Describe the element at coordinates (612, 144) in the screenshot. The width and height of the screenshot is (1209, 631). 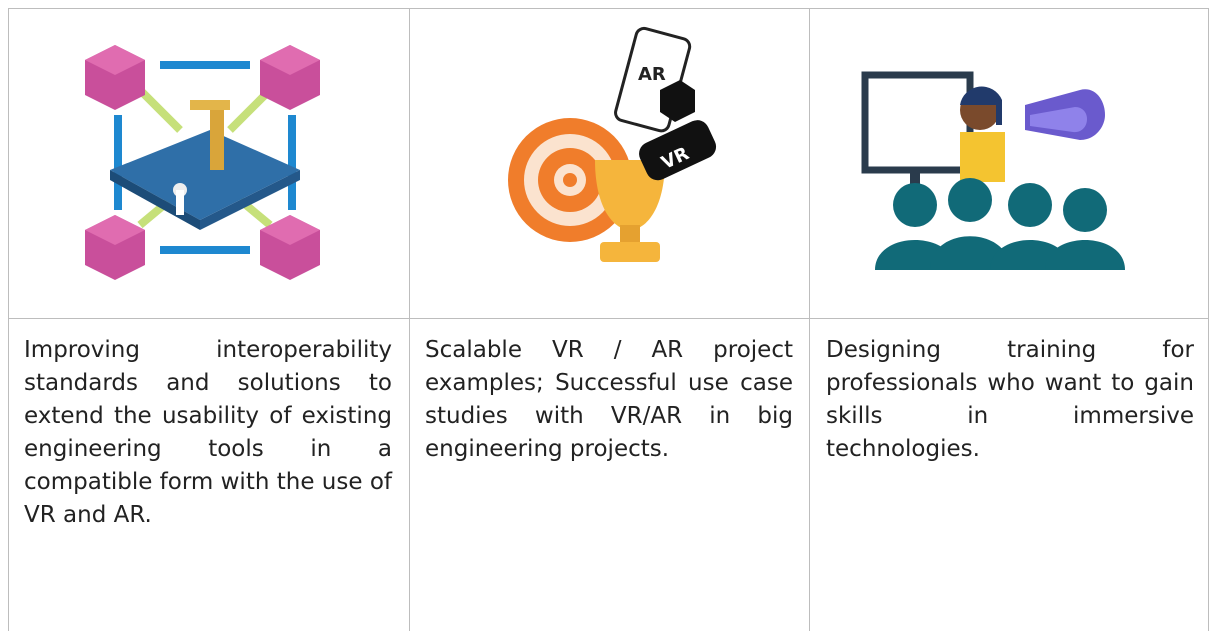
I see `projects-icon: AR VR` at that location.